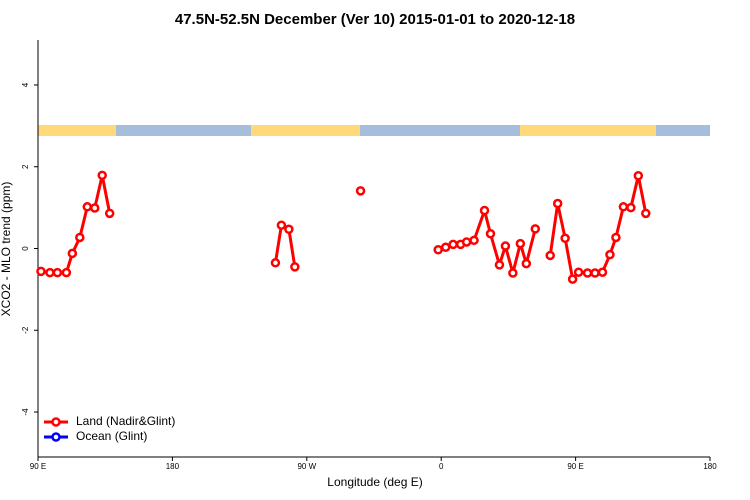  Describe the element at coordinates (441, 466) in the screenshot. I see `x-tick-label: 0` at that location.